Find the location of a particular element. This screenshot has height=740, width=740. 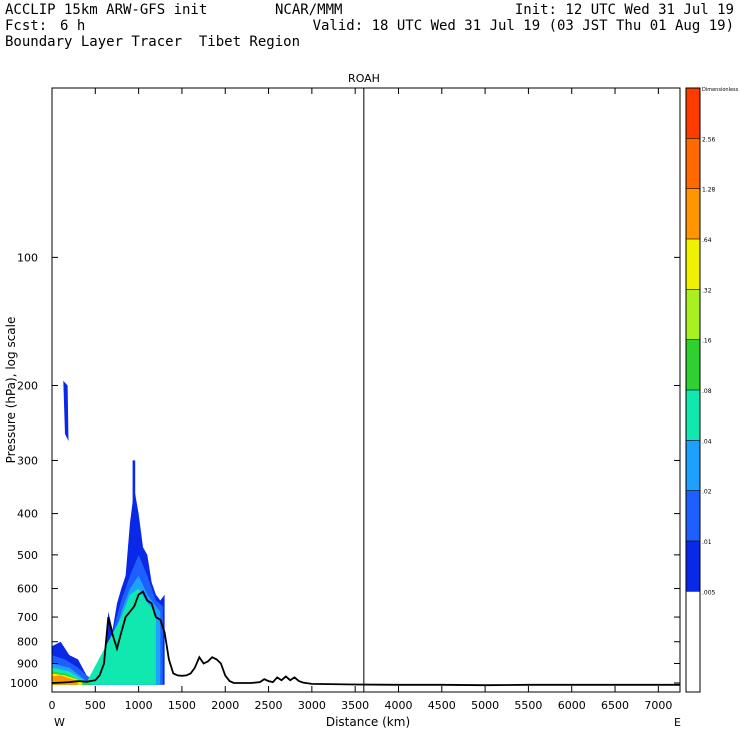

x-tick-label-2500: 2500 is located at coordinates (269, 705).